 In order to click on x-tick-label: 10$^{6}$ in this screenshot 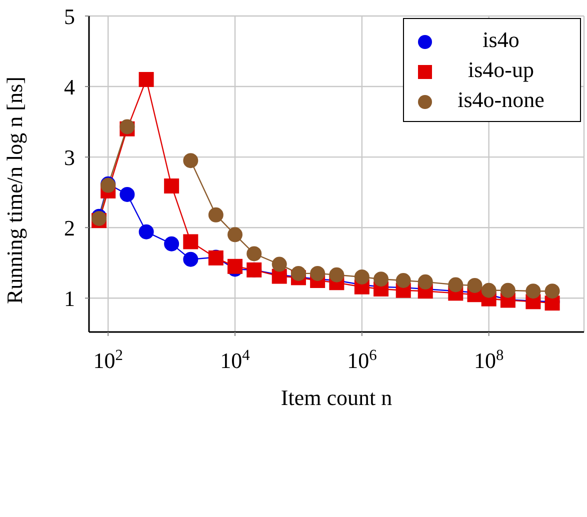, I will do `click(362, 359)`.